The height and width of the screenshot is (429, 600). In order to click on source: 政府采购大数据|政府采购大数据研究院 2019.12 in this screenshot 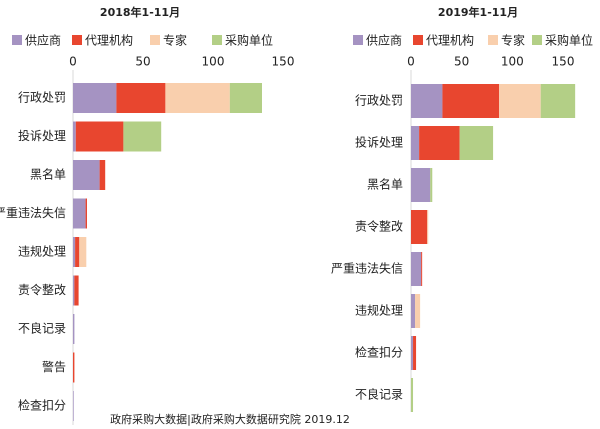, I will do `click(230, 419)`.